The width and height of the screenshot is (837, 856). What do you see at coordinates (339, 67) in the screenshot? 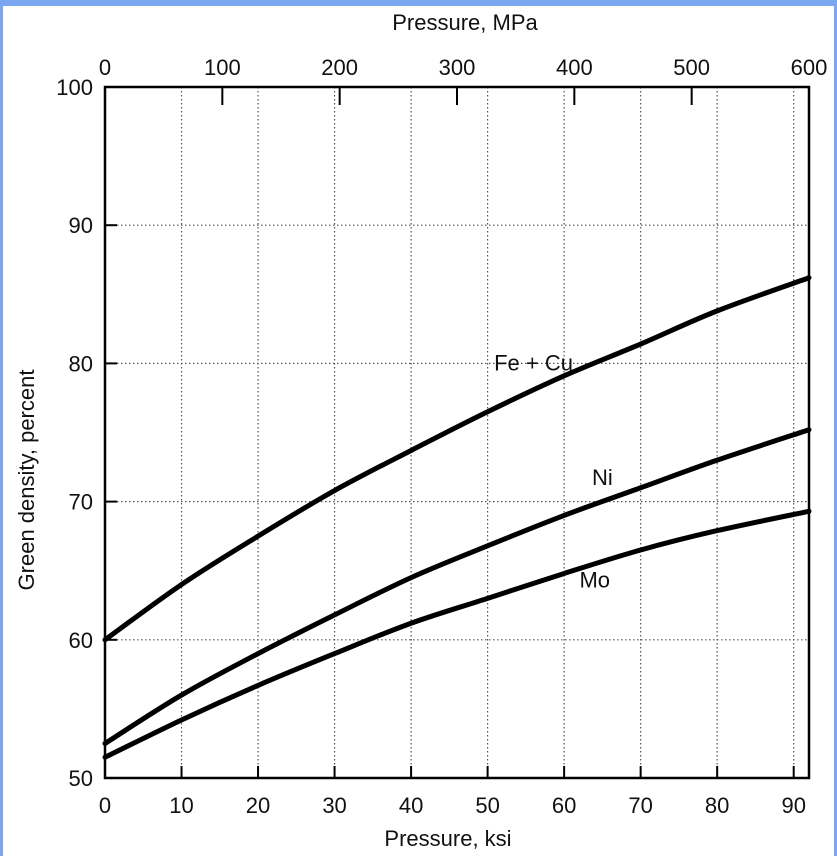
I see `x2-tick-label-200: 200` at bounding box center [339, 67].